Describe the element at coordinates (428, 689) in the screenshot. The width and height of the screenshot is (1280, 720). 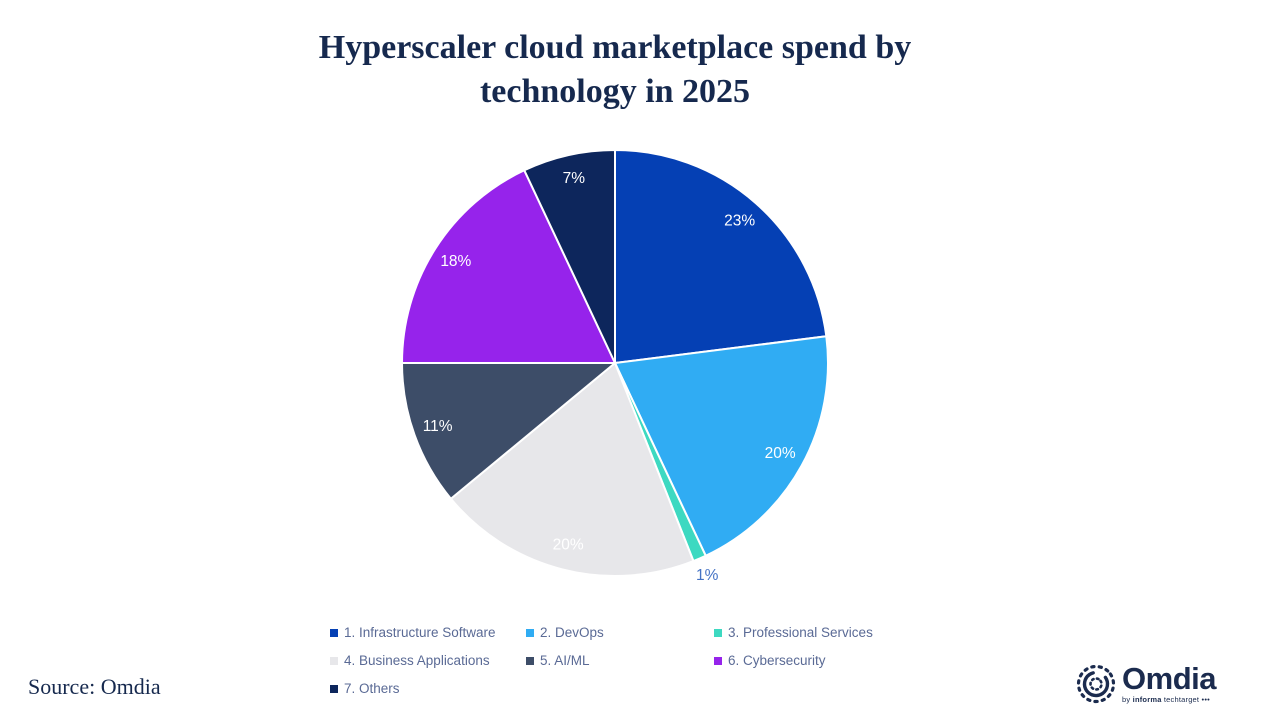
I see `legend-item-7: 7. Others` at that location.